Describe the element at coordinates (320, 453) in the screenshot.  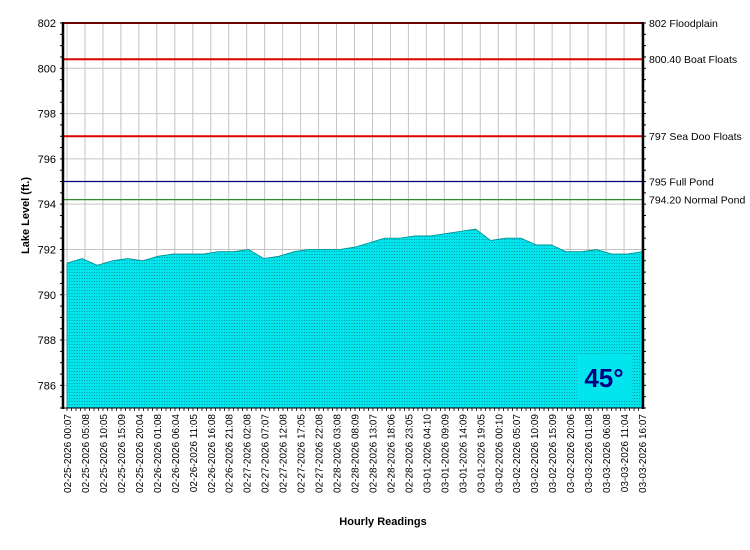
I see `x-tick-label: 02-27-2026 22:08` at that location.